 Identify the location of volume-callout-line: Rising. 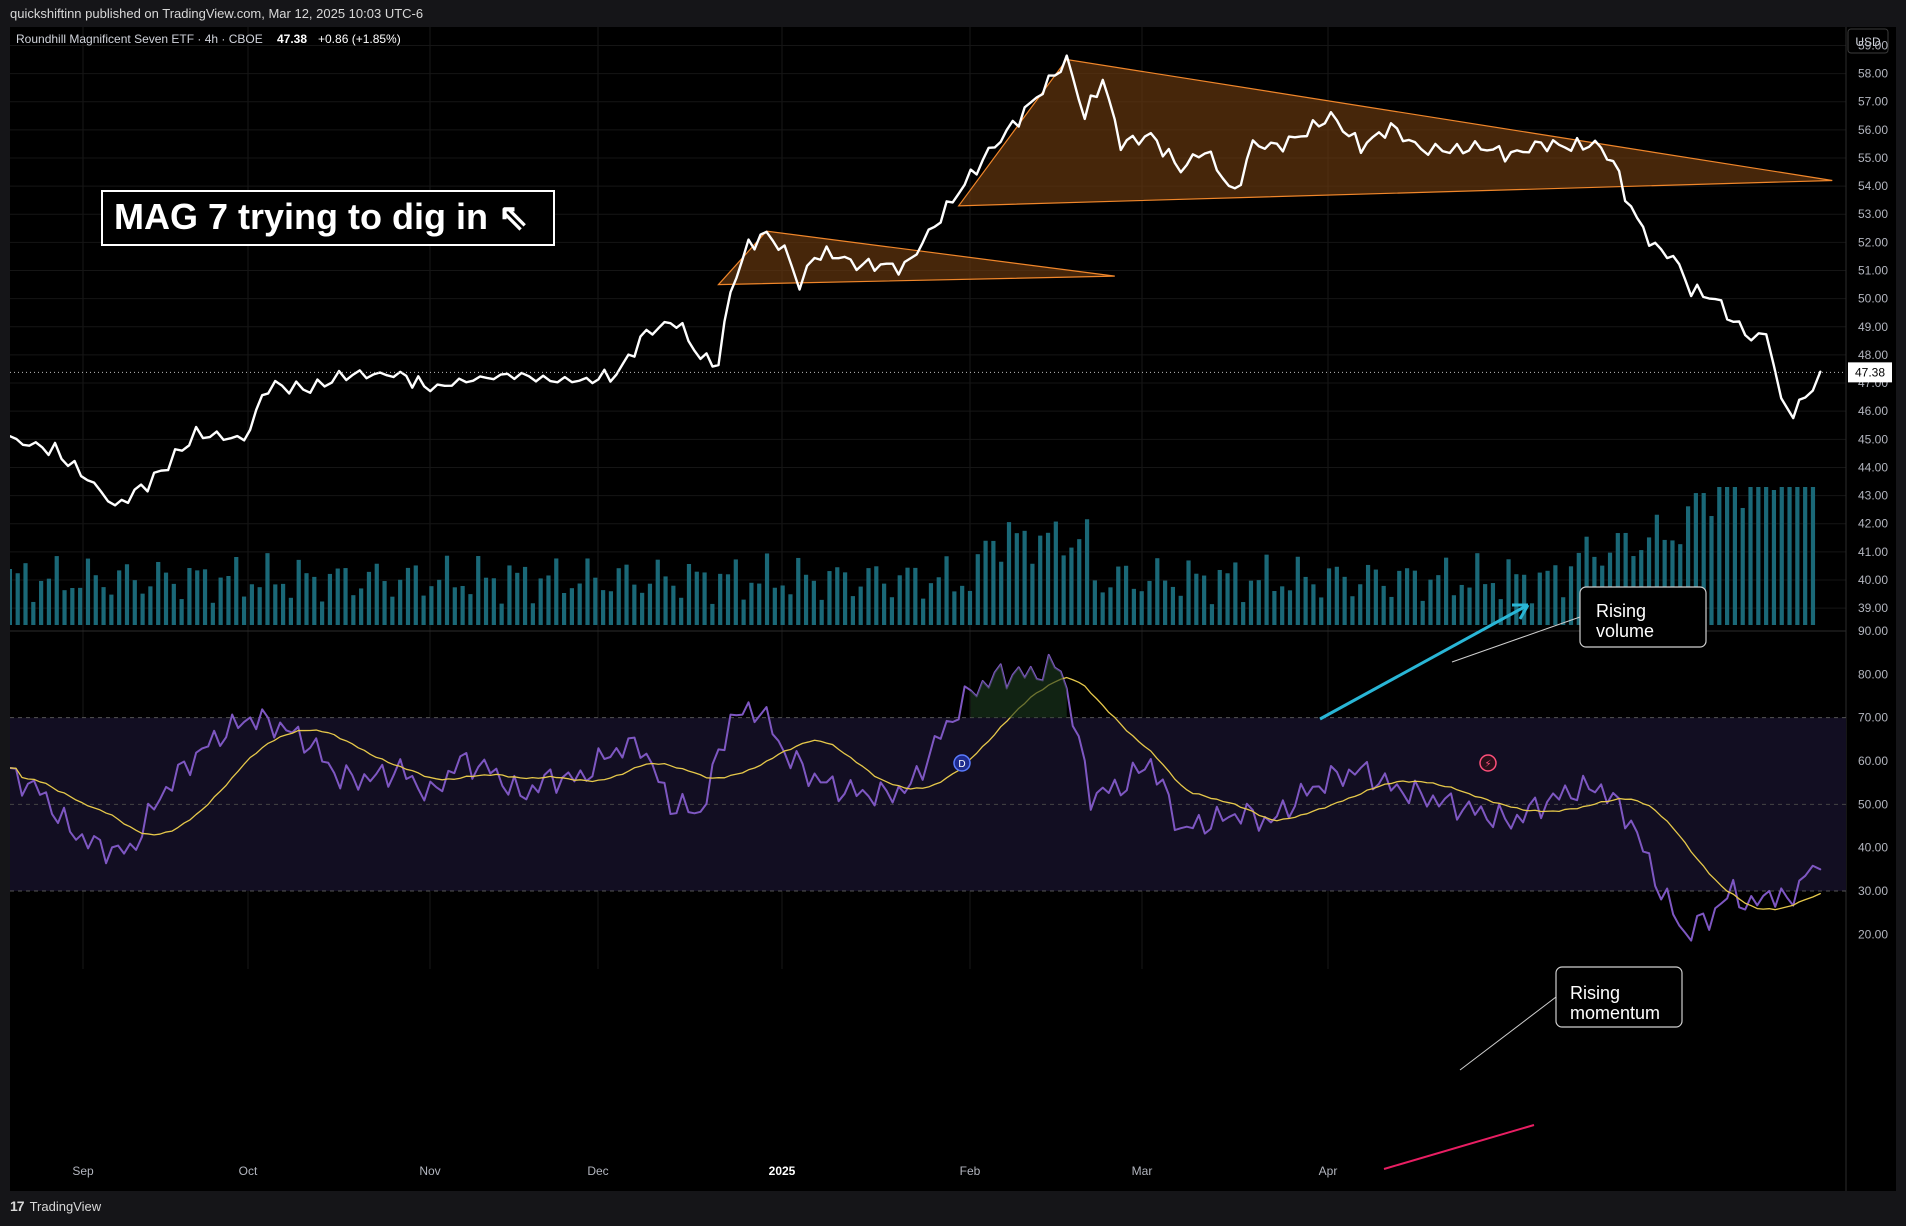
(1621, 611).